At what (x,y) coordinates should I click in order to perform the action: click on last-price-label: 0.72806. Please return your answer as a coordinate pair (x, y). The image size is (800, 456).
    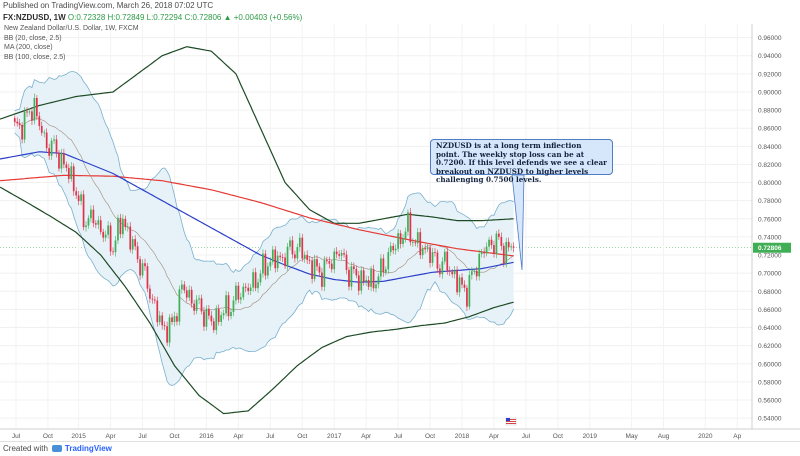
    Looking at the image, I should click on (770, 248).